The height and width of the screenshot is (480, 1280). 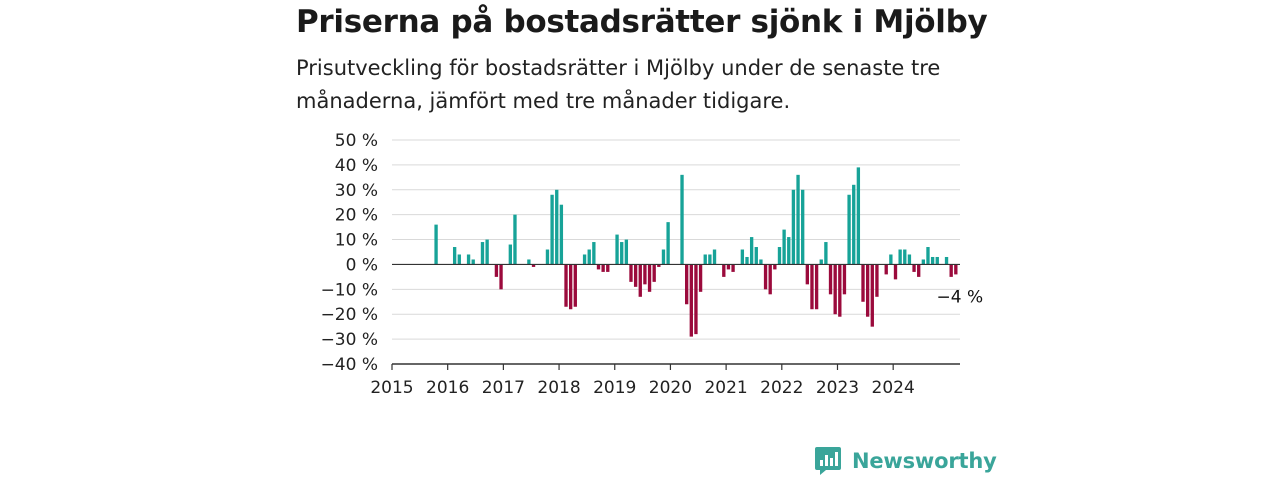 What do you see at coordinates (356, 191) in the screenshot?
I see `y-tick-label: 30 %` at bounding box center [356, 191].